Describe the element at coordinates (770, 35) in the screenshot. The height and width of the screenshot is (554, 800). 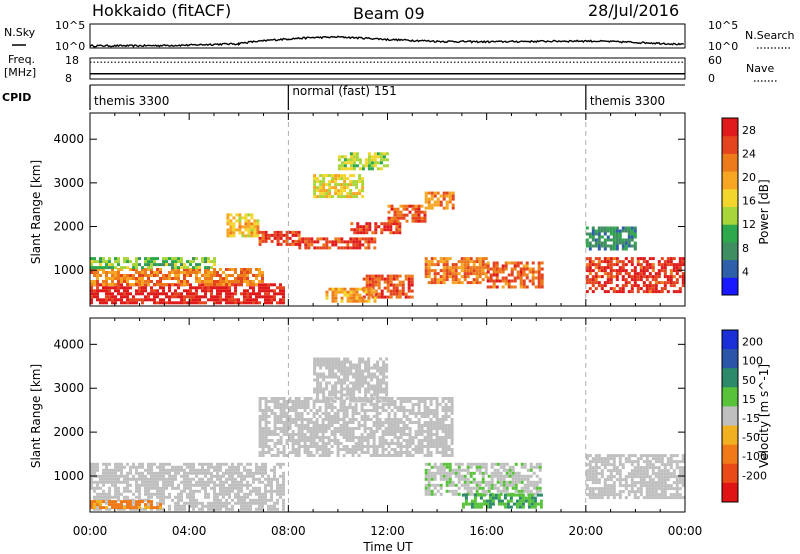
I see `nsearch-label: N.Search` at that location.